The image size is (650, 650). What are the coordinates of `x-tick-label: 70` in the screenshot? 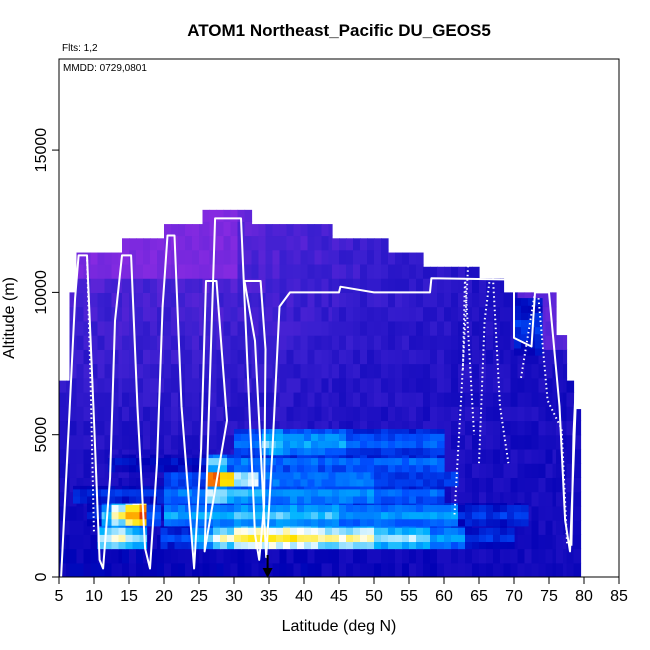 It's located at (514, 596).